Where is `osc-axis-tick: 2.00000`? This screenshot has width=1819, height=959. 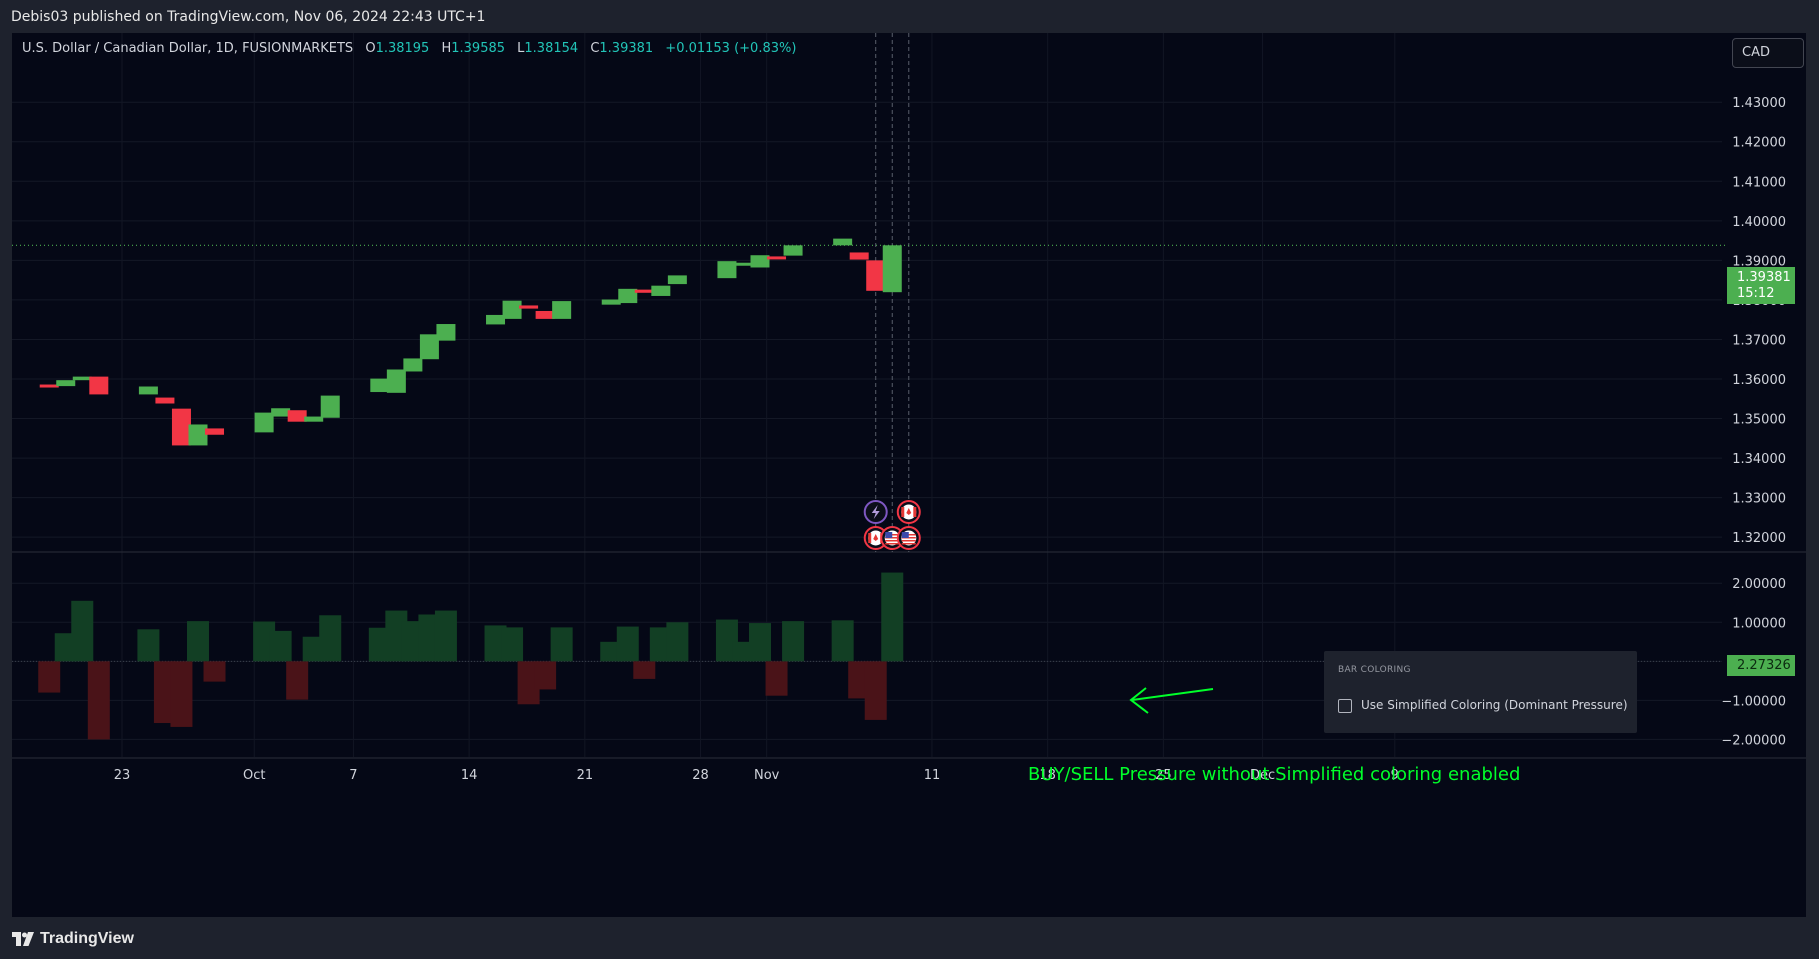 osc-axis-tick: 2.00000 is located at coordinates (1759, 584).